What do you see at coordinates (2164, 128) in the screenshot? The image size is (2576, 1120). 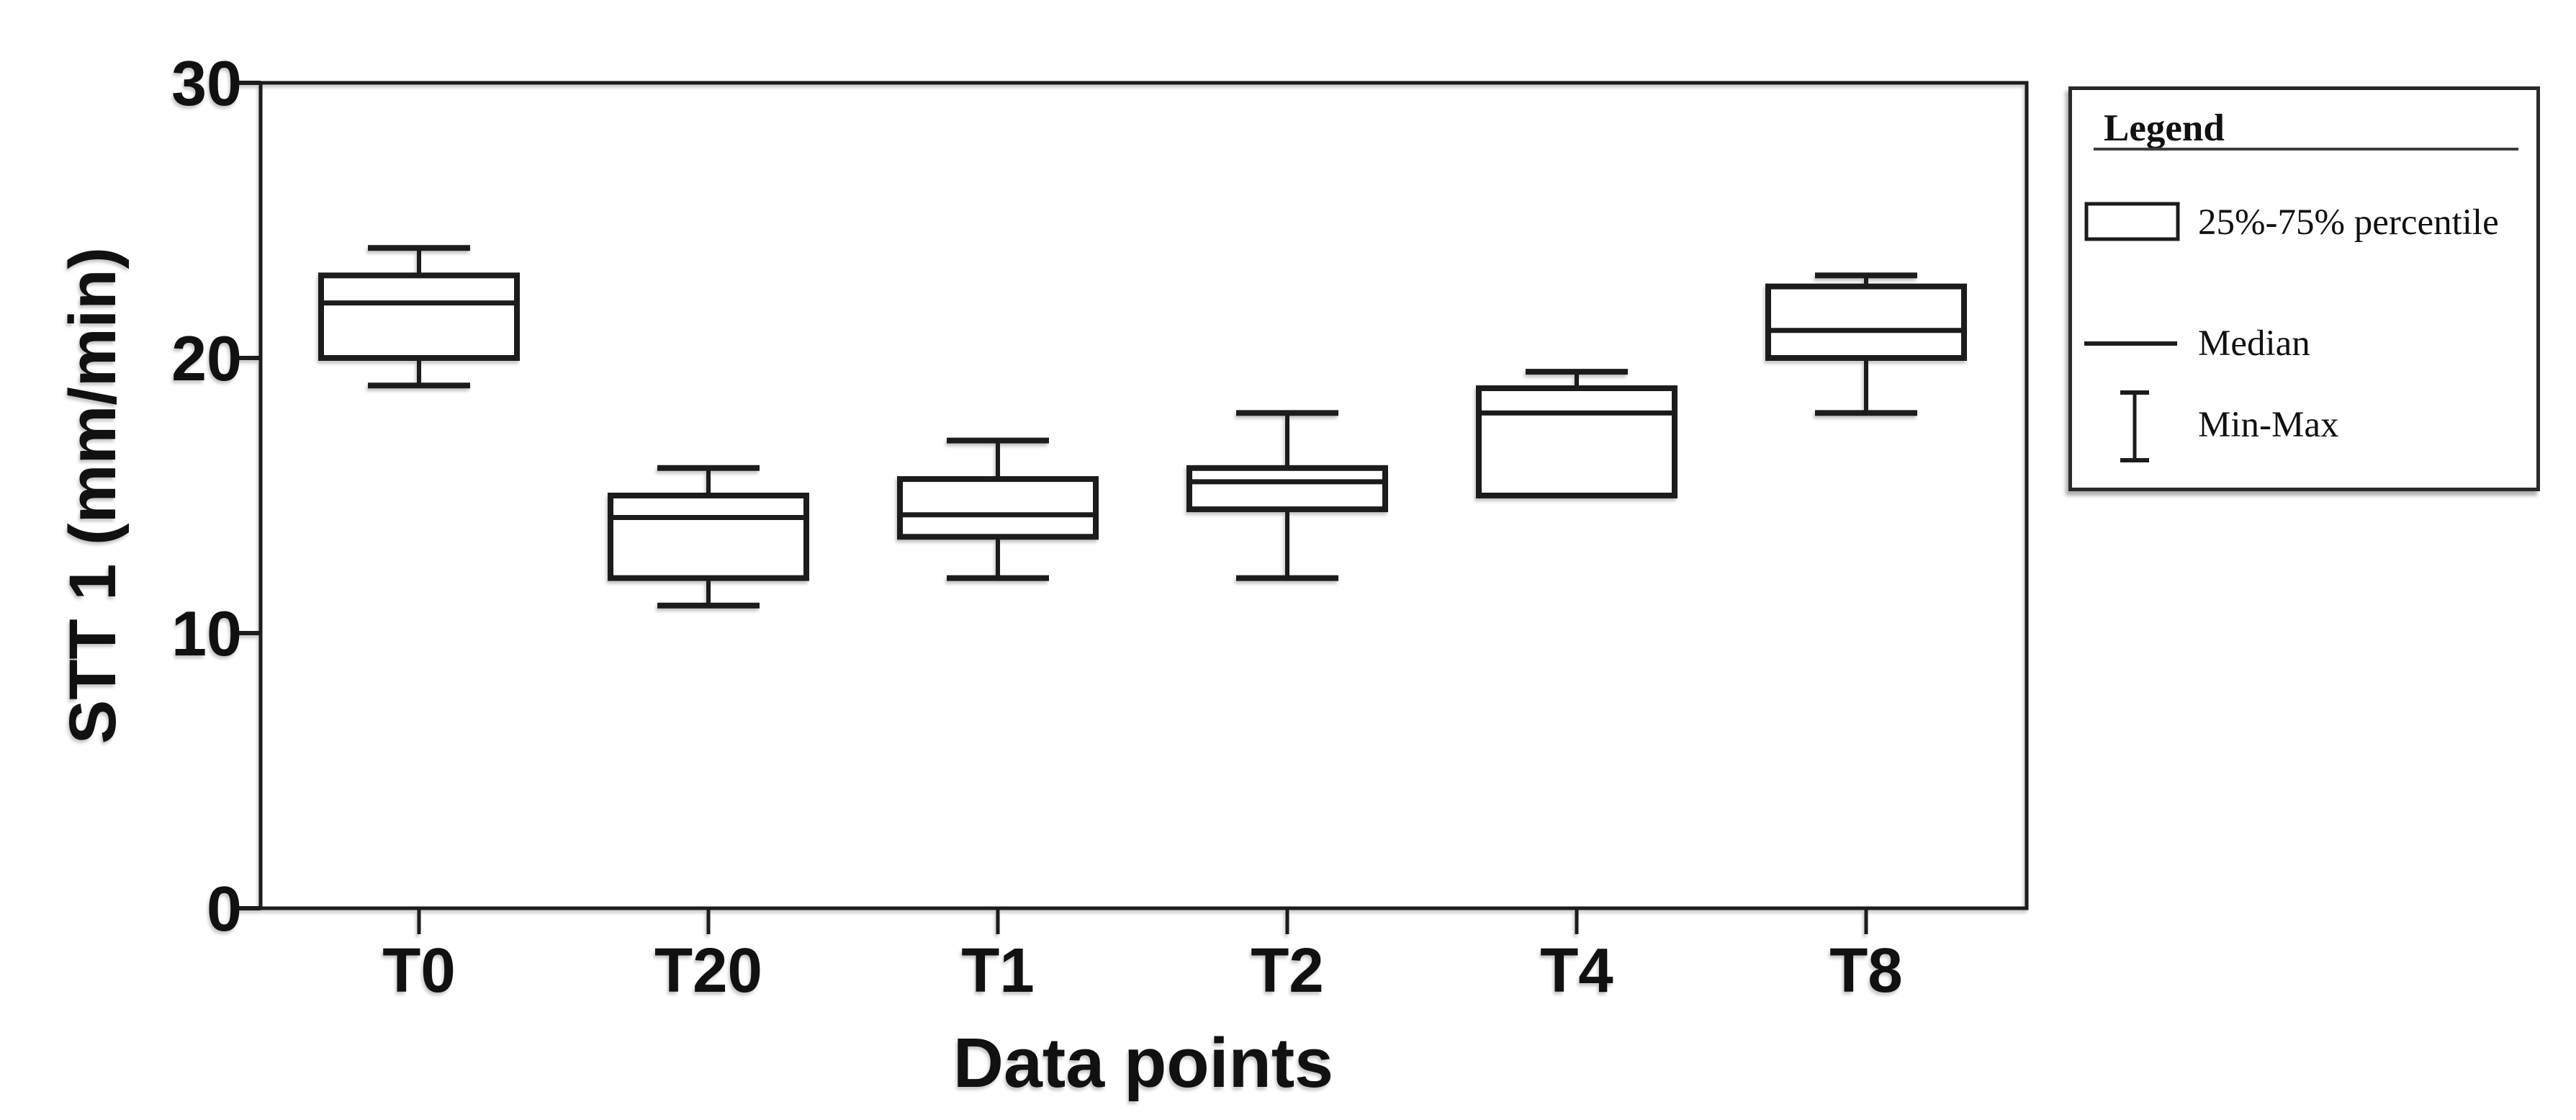 I see `legend-title: Legend` at bounding box center [2164, 128].